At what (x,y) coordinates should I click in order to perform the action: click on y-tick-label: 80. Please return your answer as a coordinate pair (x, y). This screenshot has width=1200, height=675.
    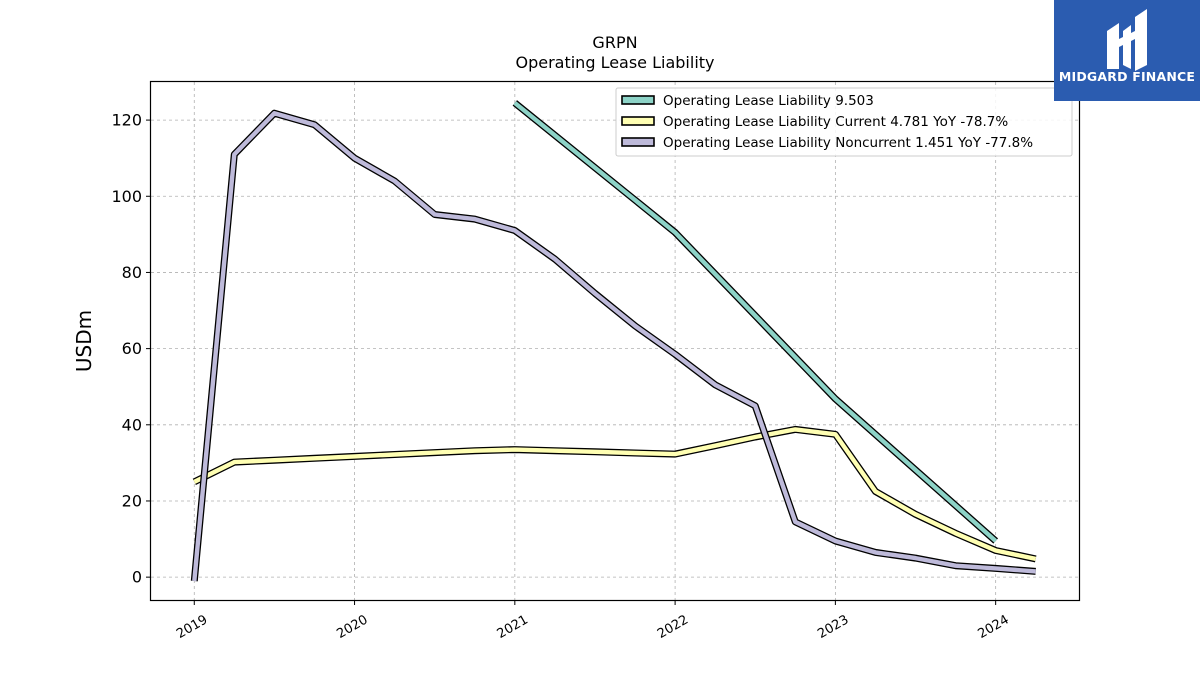
    Looking at the image, I should click on (132, 272).